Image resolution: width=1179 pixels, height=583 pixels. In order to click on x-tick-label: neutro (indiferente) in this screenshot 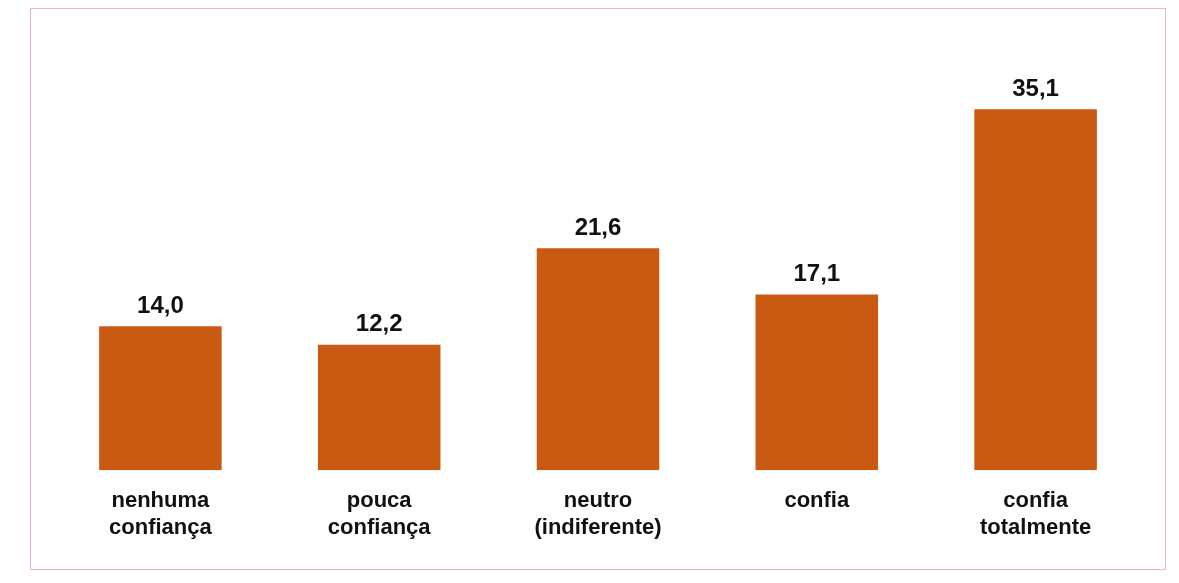, I will do `click(598, 513)`.